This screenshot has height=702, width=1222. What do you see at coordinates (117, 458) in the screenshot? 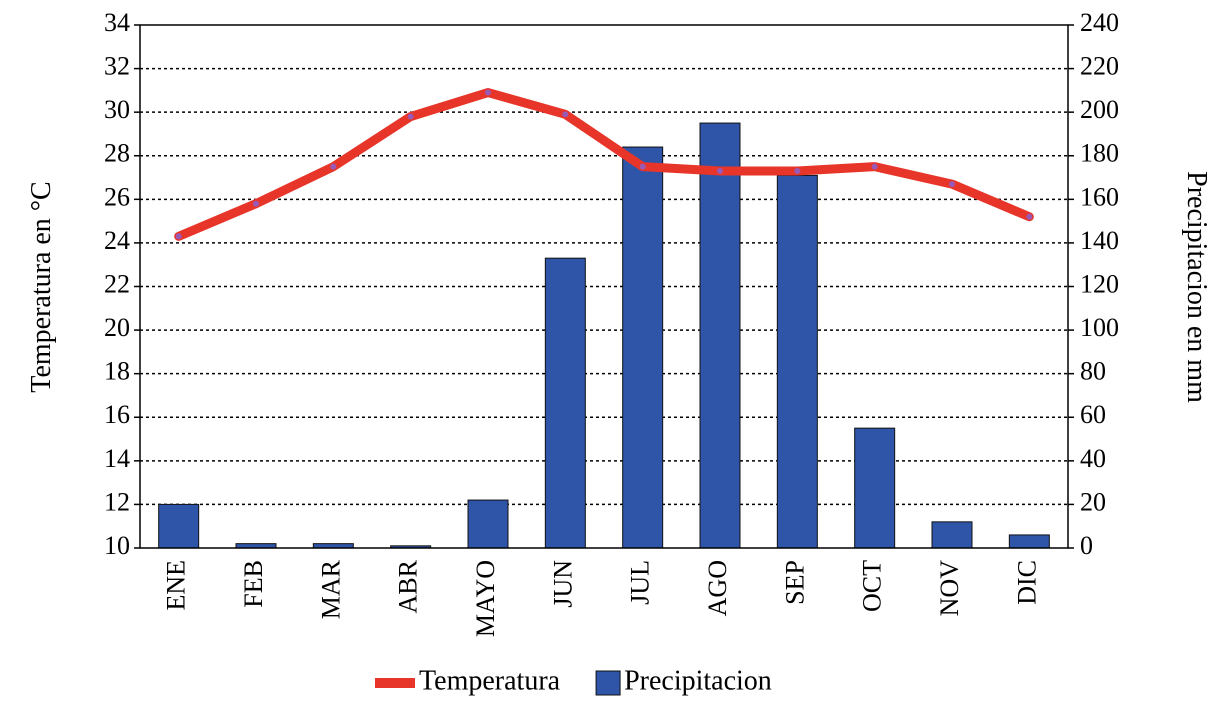
I see `y-tick-label: 14` at bounding box center [117, 458].